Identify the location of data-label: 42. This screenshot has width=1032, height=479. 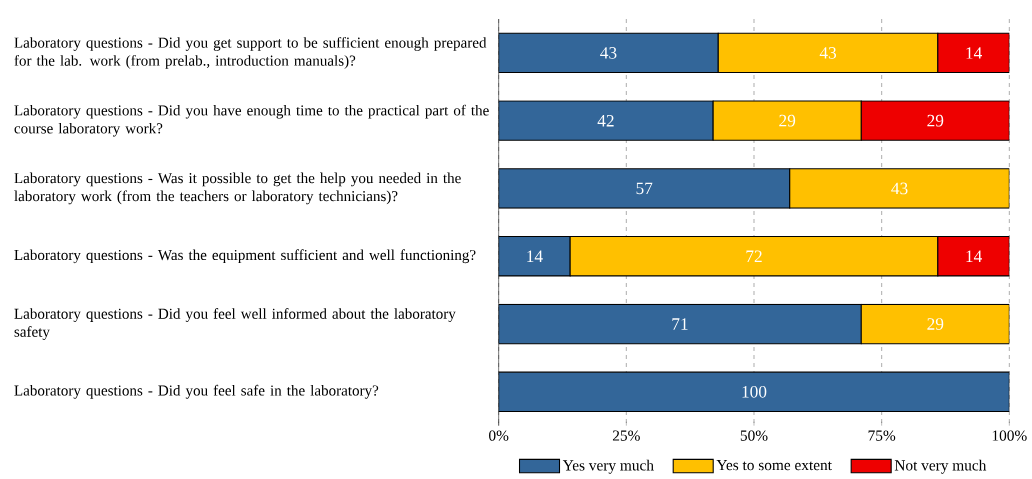
(605, 120).